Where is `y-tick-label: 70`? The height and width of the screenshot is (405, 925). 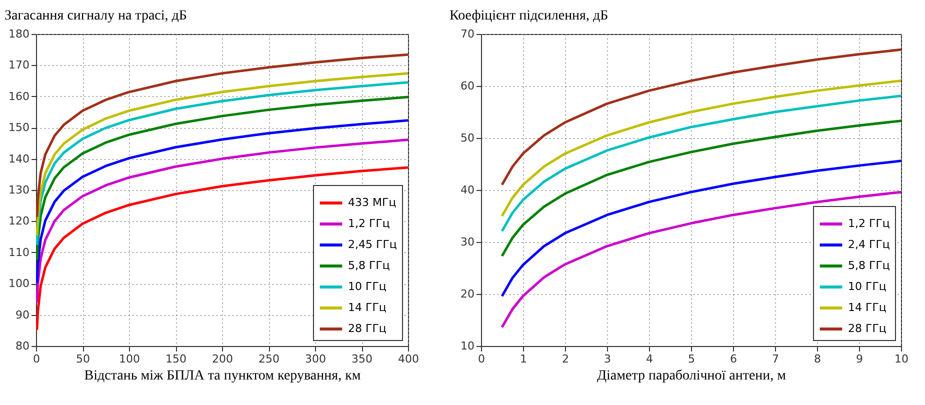 y-tick-label: 70 is located at coordinates (467, 34).